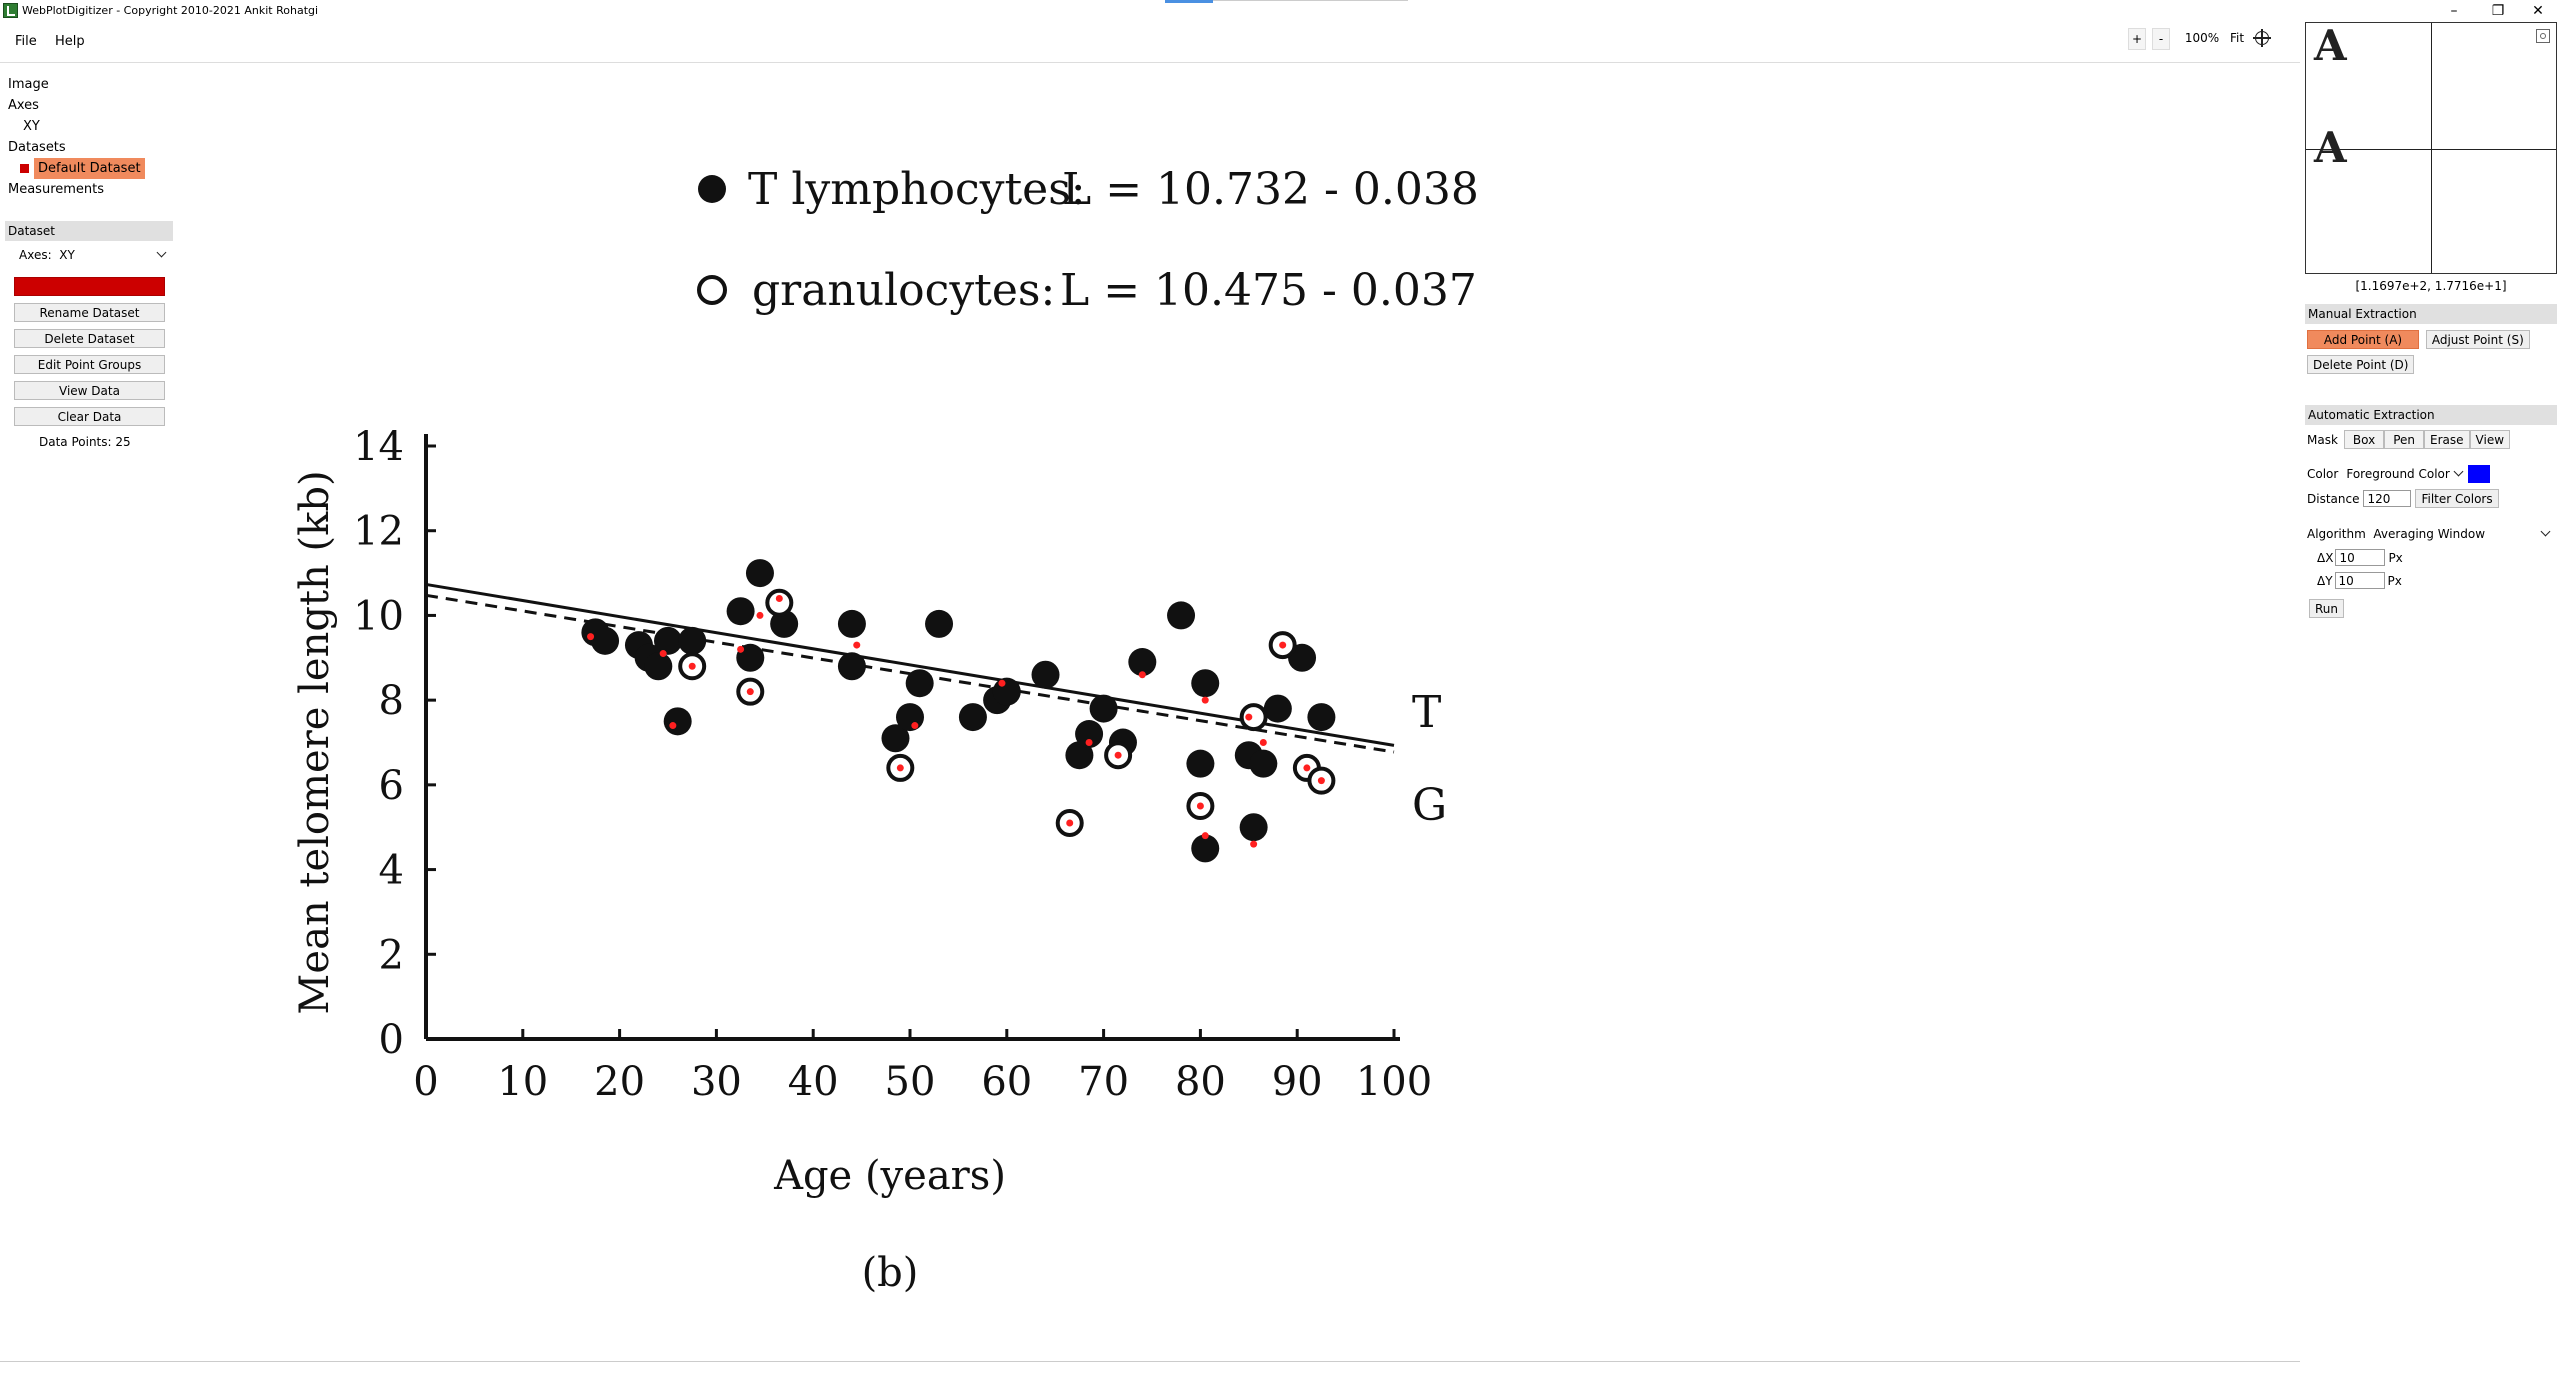  I want to click on color-mode-select: Foreground Color, so click(2405, 473).